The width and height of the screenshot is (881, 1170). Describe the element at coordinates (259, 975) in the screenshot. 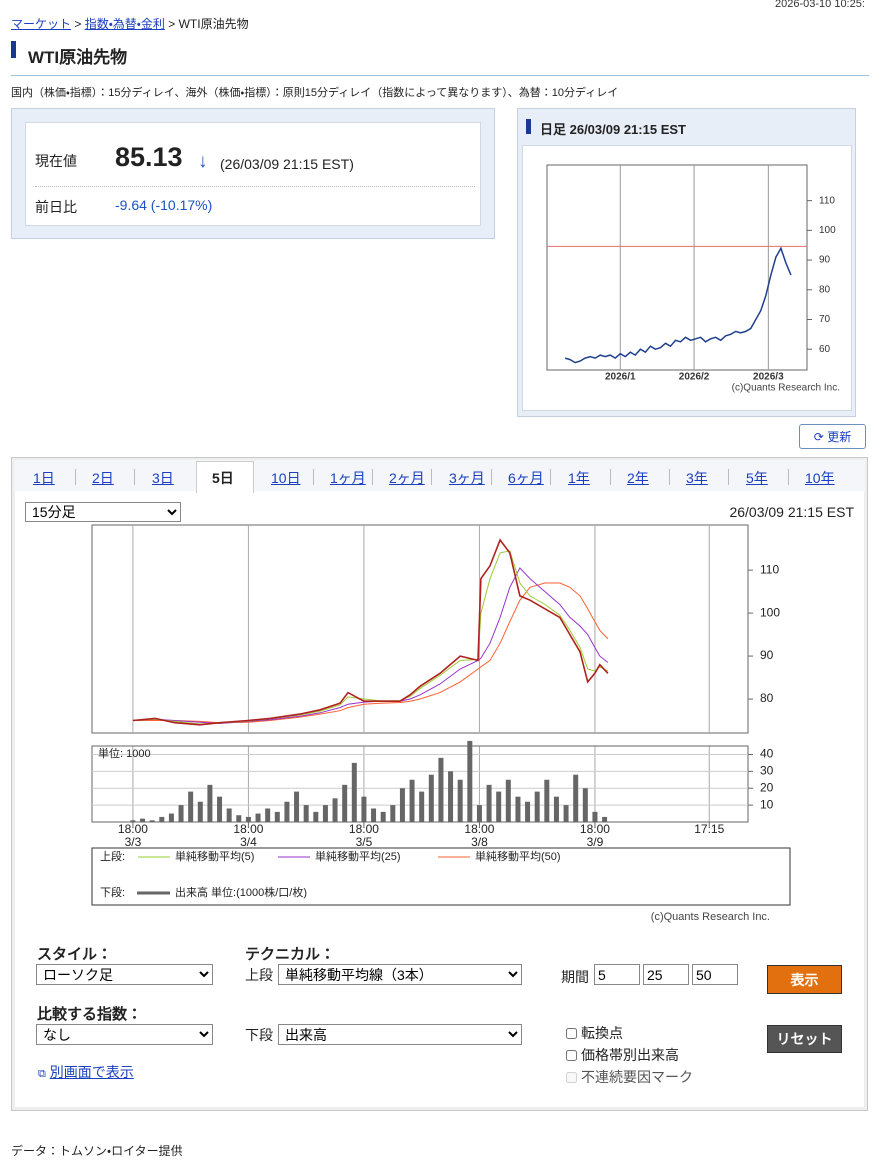

I see `upper-label: 上段` at that location.